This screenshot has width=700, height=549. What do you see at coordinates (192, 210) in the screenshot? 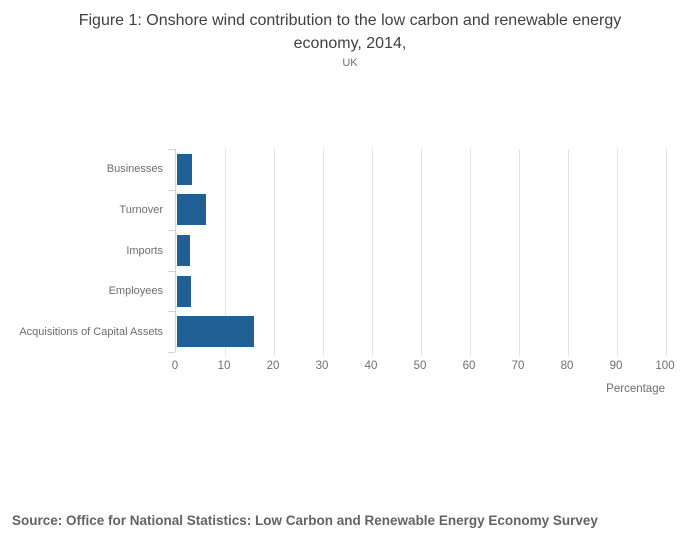
I see `bar-turnover` at bounding box center [192, 210].